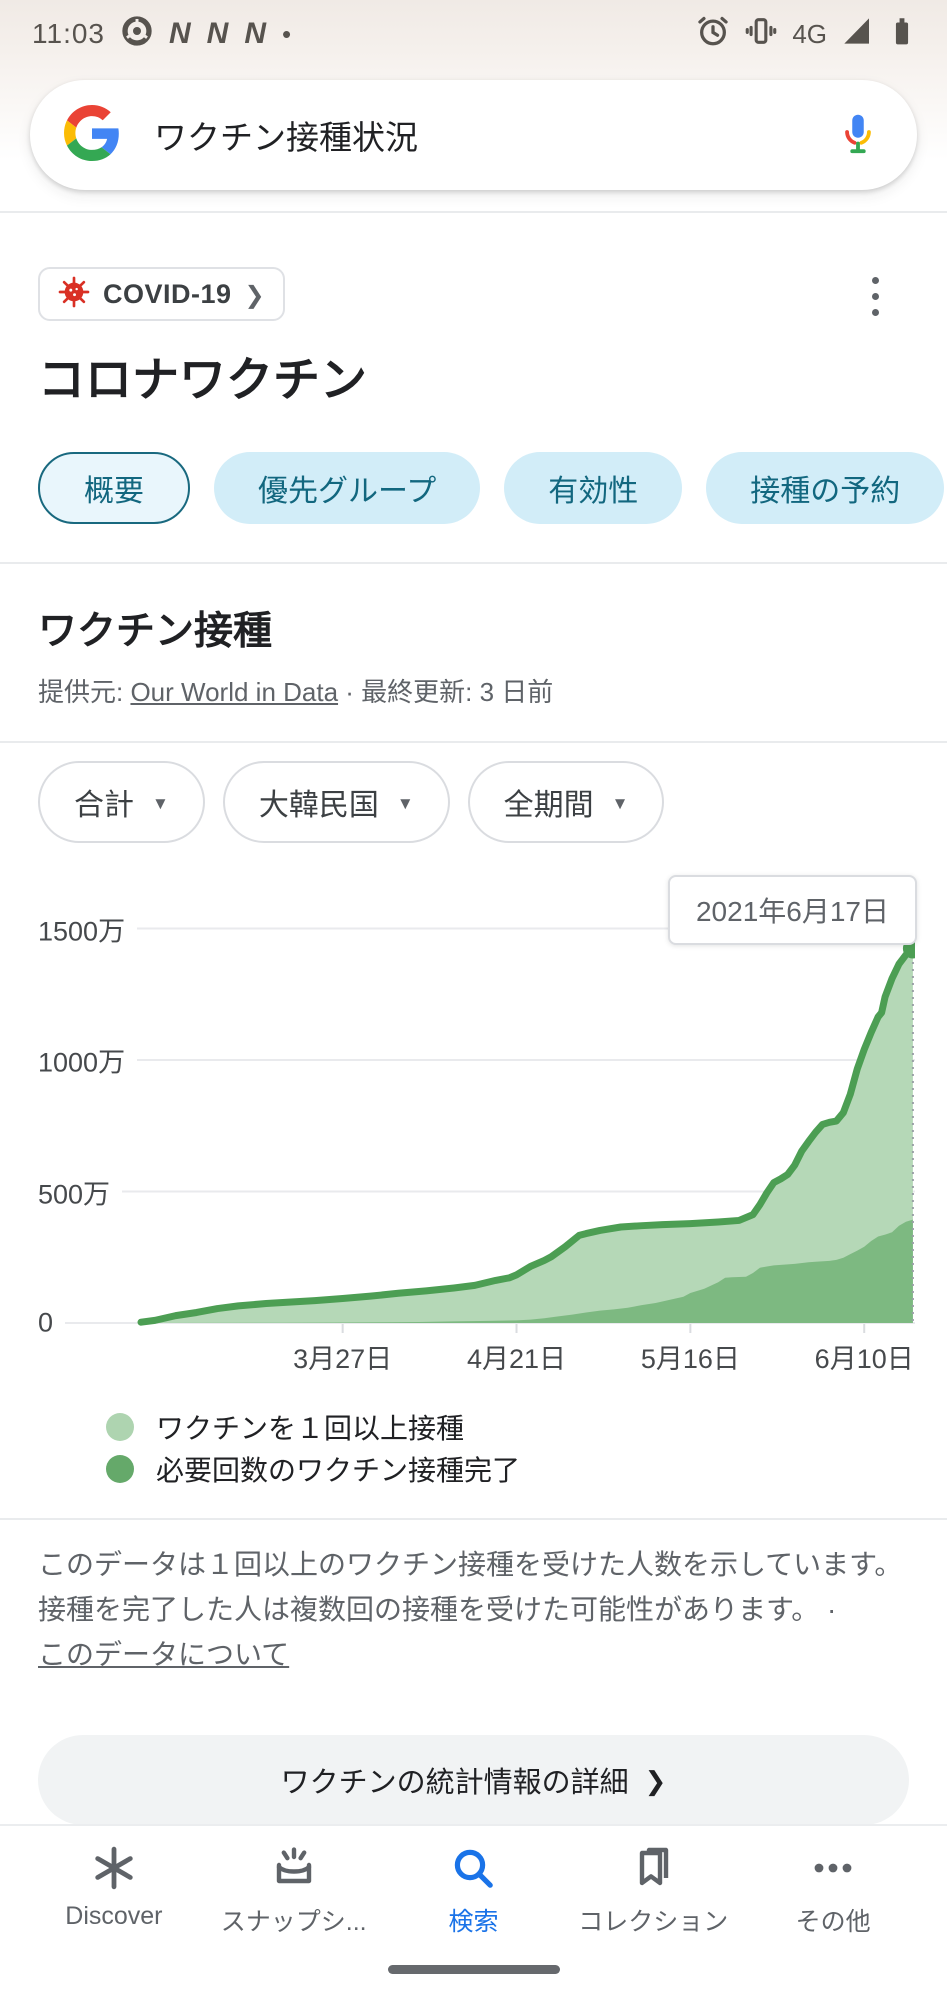 This screenshot has width=947, height=2000. What do you see at coordinates (310, 1428) in the screenshot?
I see `legend-label: ワクチンを１回以上接種` at bounding box center [310, 1428].